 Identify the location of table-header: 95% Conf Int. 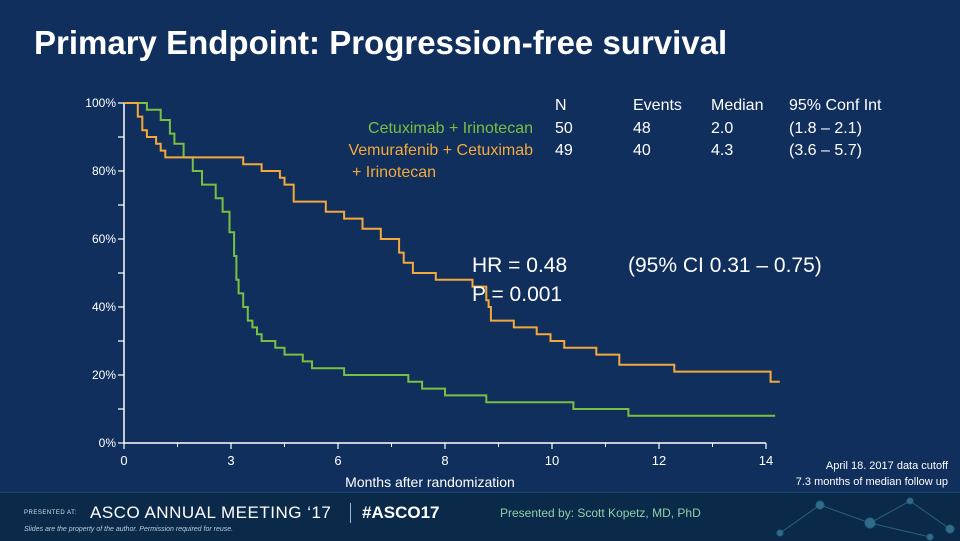
(835, 105).